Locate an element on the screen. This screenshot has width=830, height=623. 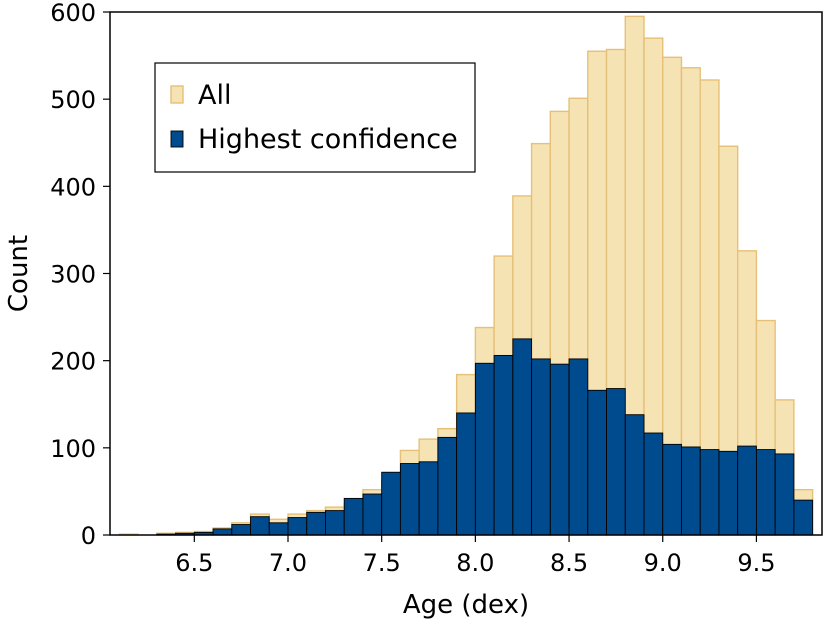
x-tick-label: 7.5 is located at coordinates (382, 563).